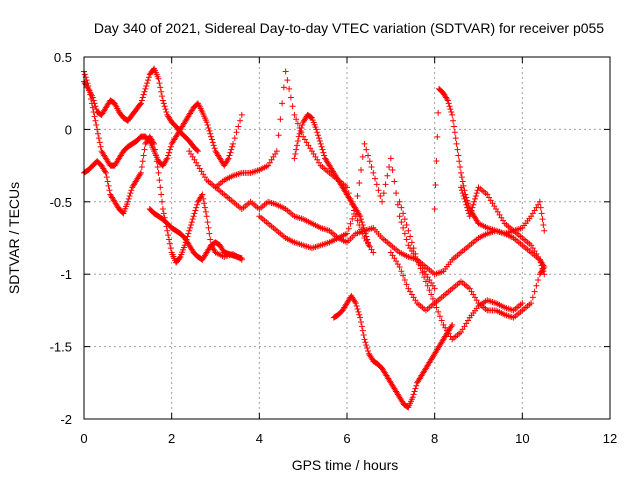  What do you see at coordinates (502, 231) in the screenshot?
I see `series-m` at bounding box center [502, 231].